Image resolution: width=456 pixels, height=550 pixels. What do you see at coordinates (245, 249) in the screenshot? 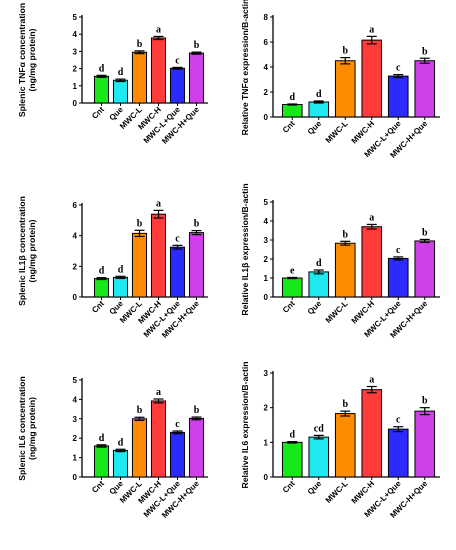
I see `y-axis-label-line: Relative IL1β expression/B-actin` at bounding box center [245, 249].